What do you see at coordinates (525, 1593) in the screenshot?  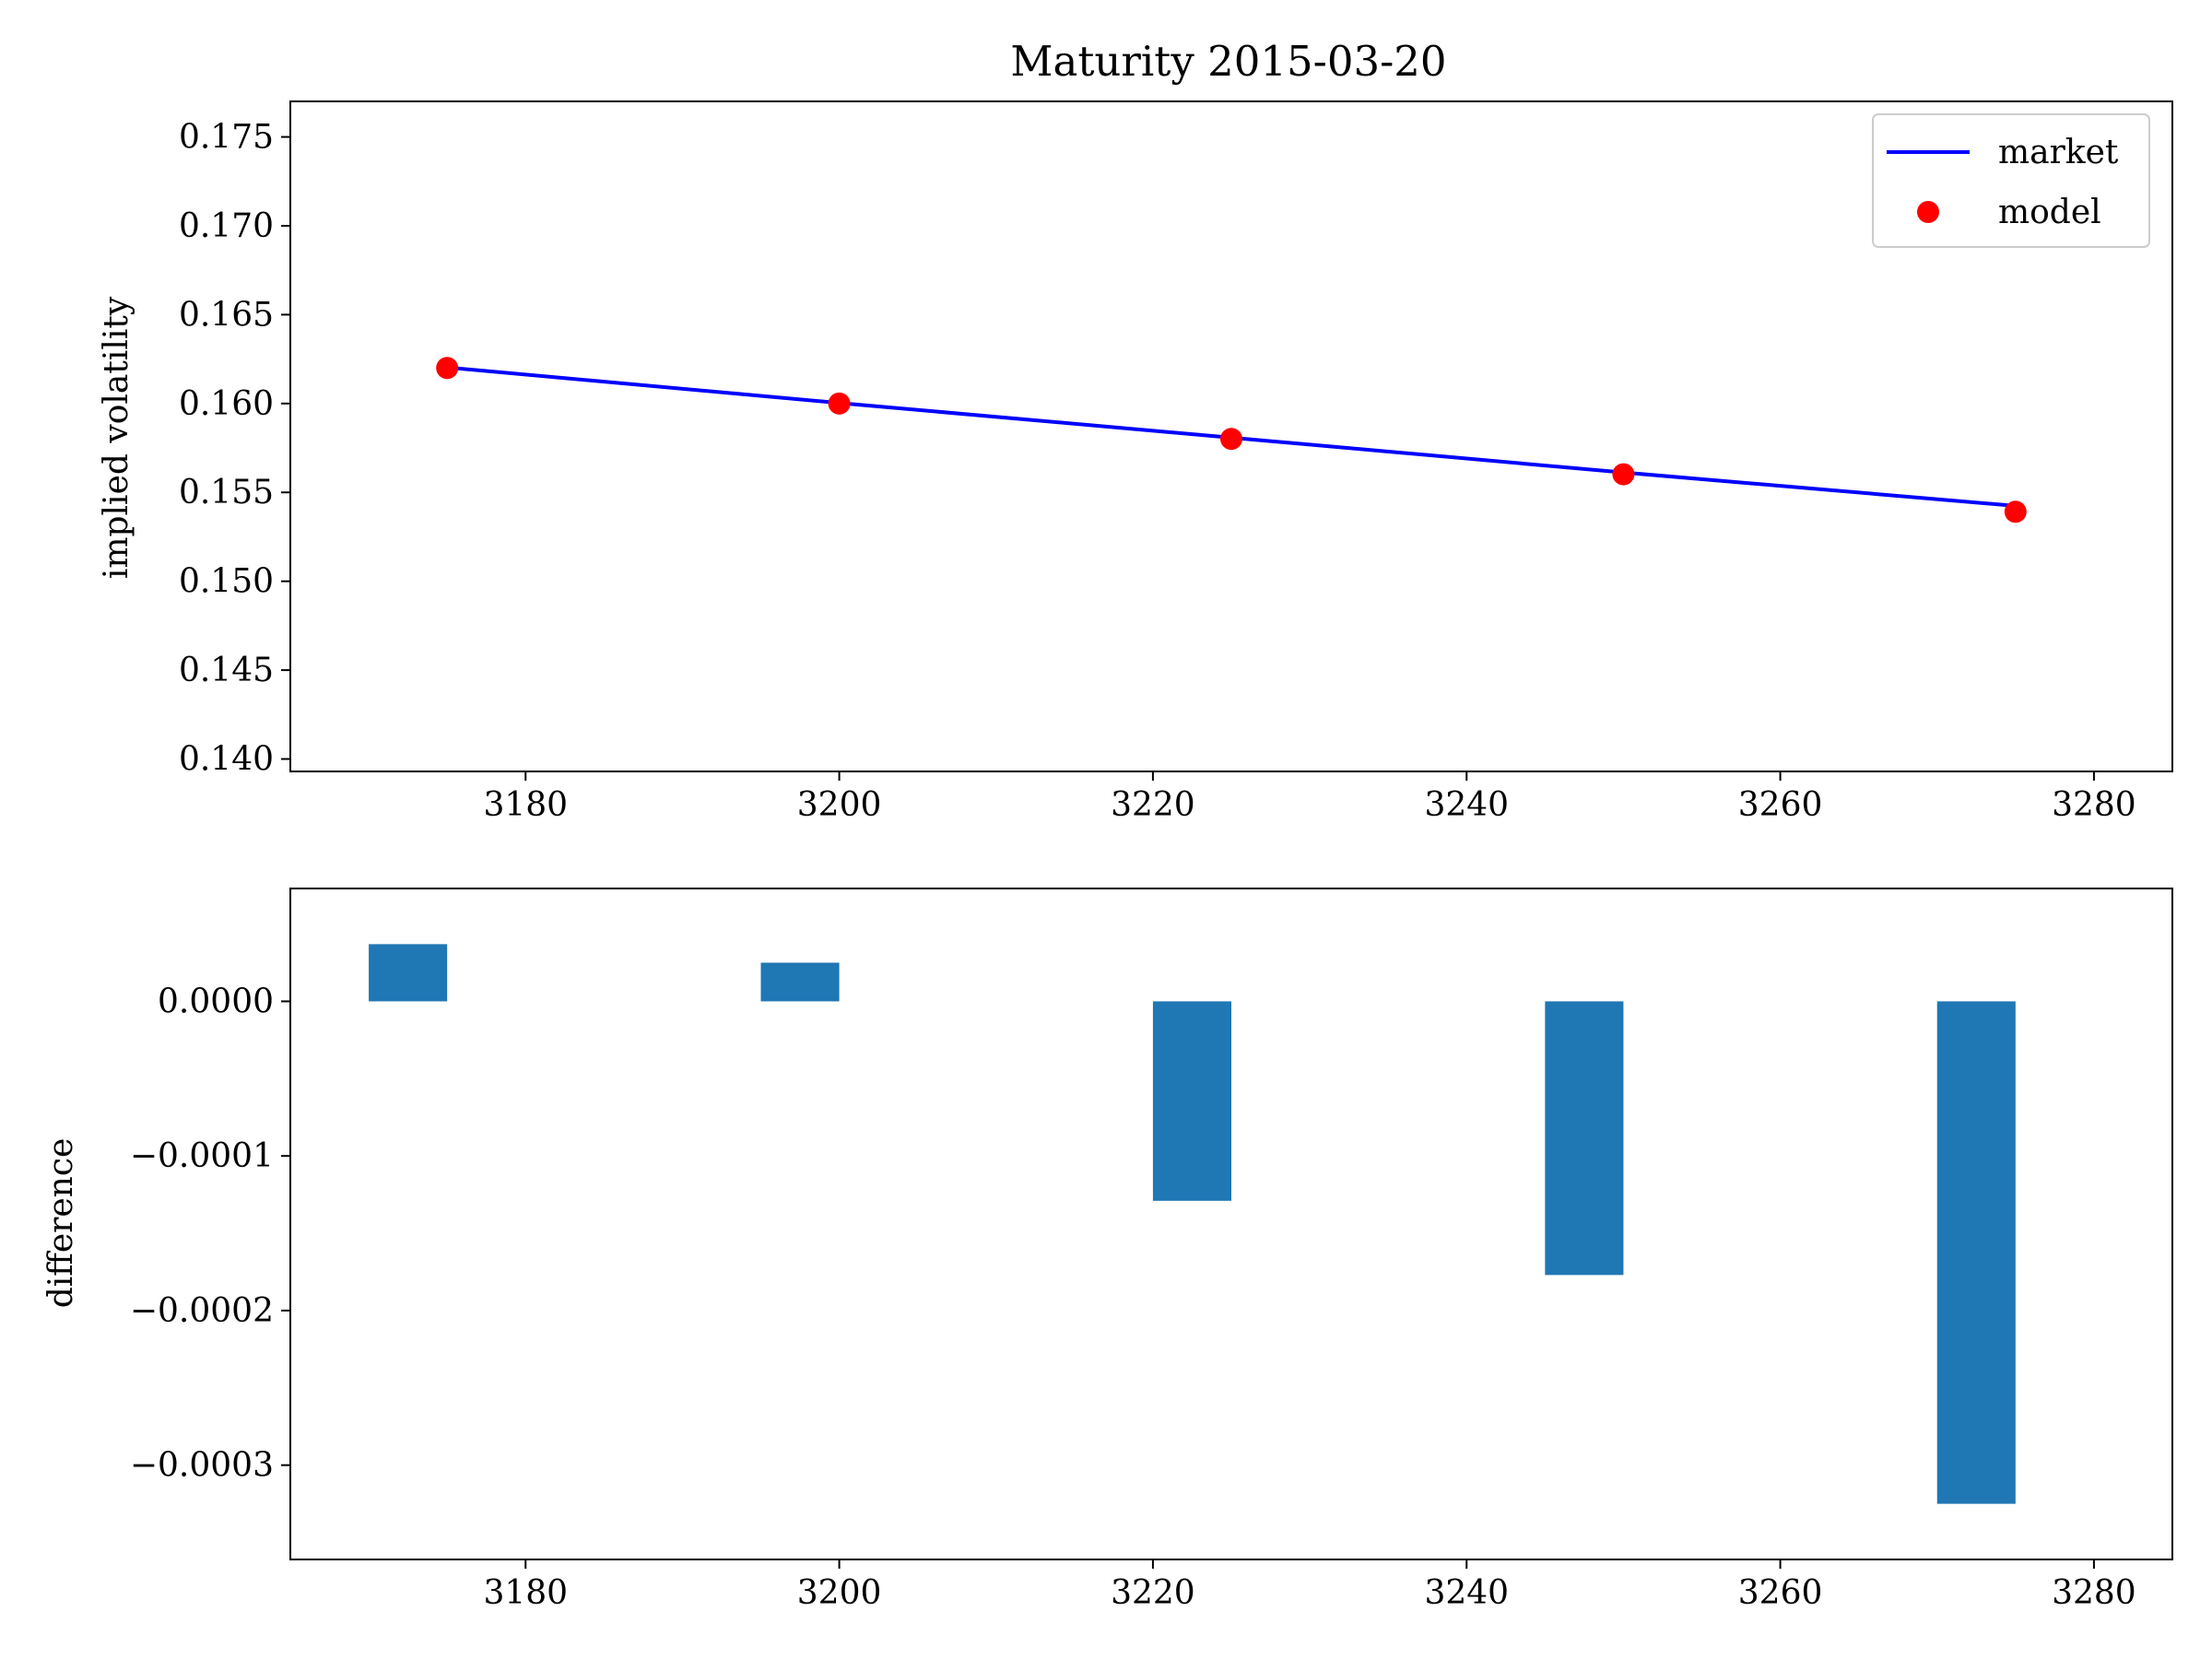 I see `bottom-x-tick-label: 3180` at bounding box center [525, 1593].